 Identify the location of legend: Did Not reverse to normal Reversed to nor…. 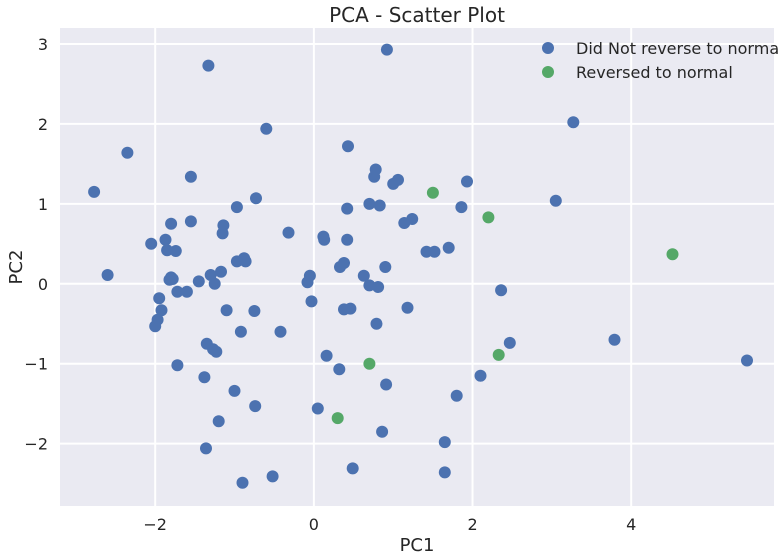
(661, 60).